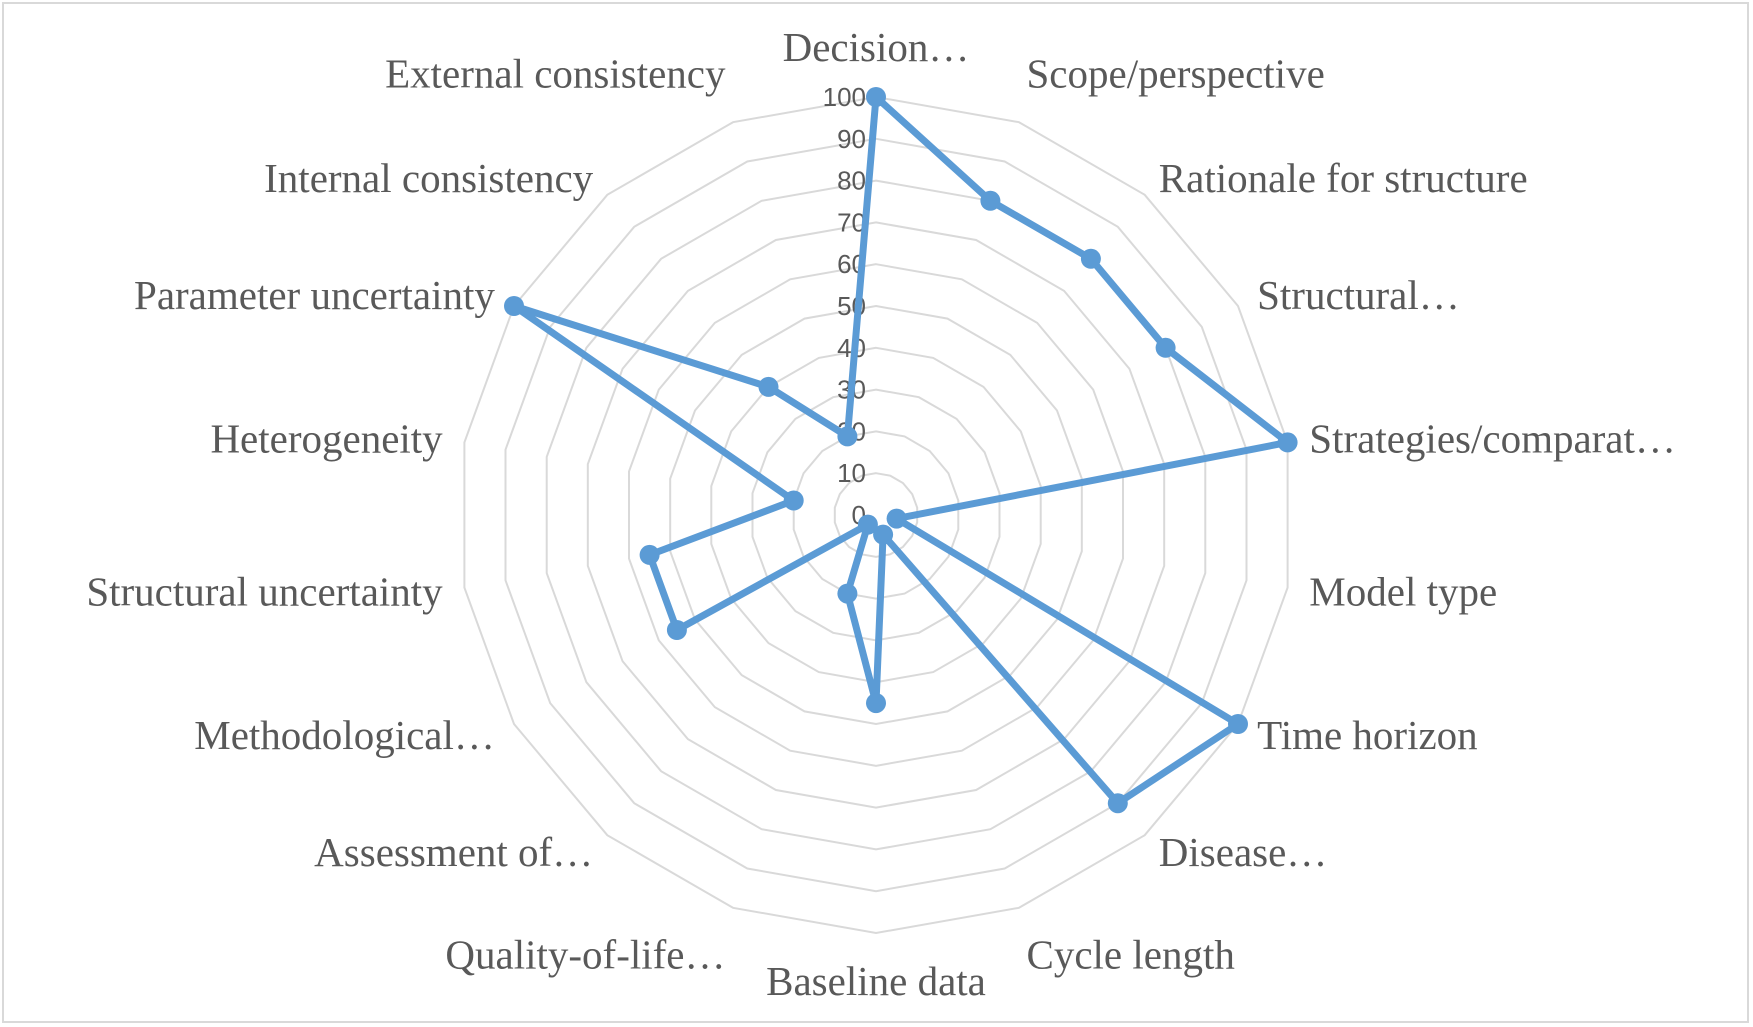  What do you see at coordinates (1367, 735) in the screenshot?
I see `category-label: Time horizon` at bounding box center [1367, 735].